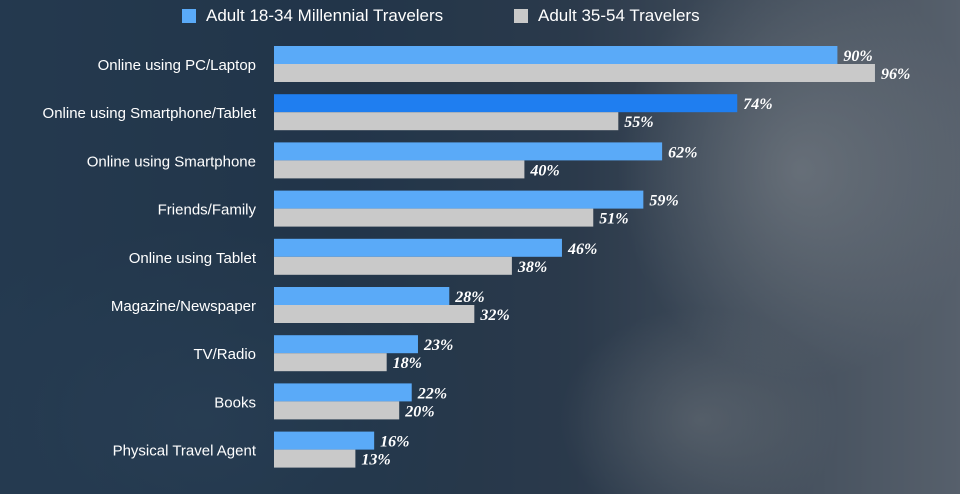 Image resolution: width=960 pixels, height=494 pixels. Describe the element at coordinates (171, 161) in the screenshot. I see `category-label: Online using Smartphone` at that location.